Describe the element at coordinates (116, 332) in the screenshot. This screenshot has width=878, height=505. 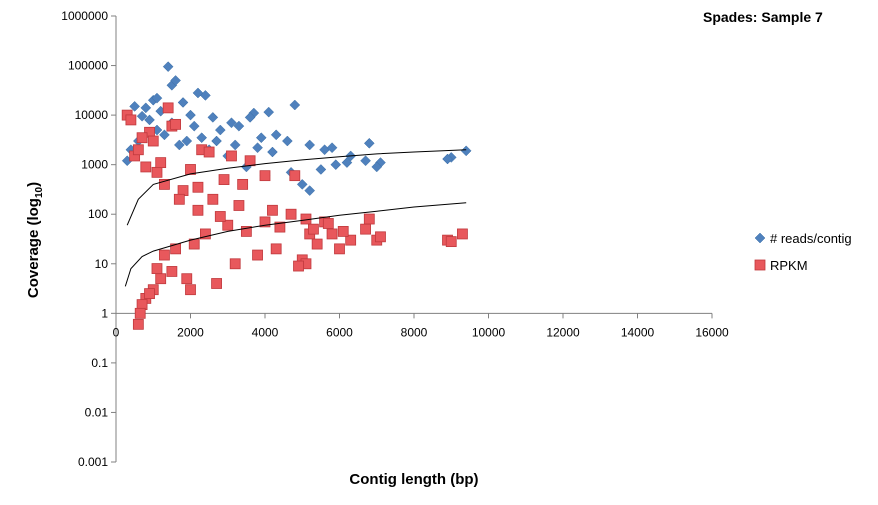
I see `x-tick-label: 0` at that location.